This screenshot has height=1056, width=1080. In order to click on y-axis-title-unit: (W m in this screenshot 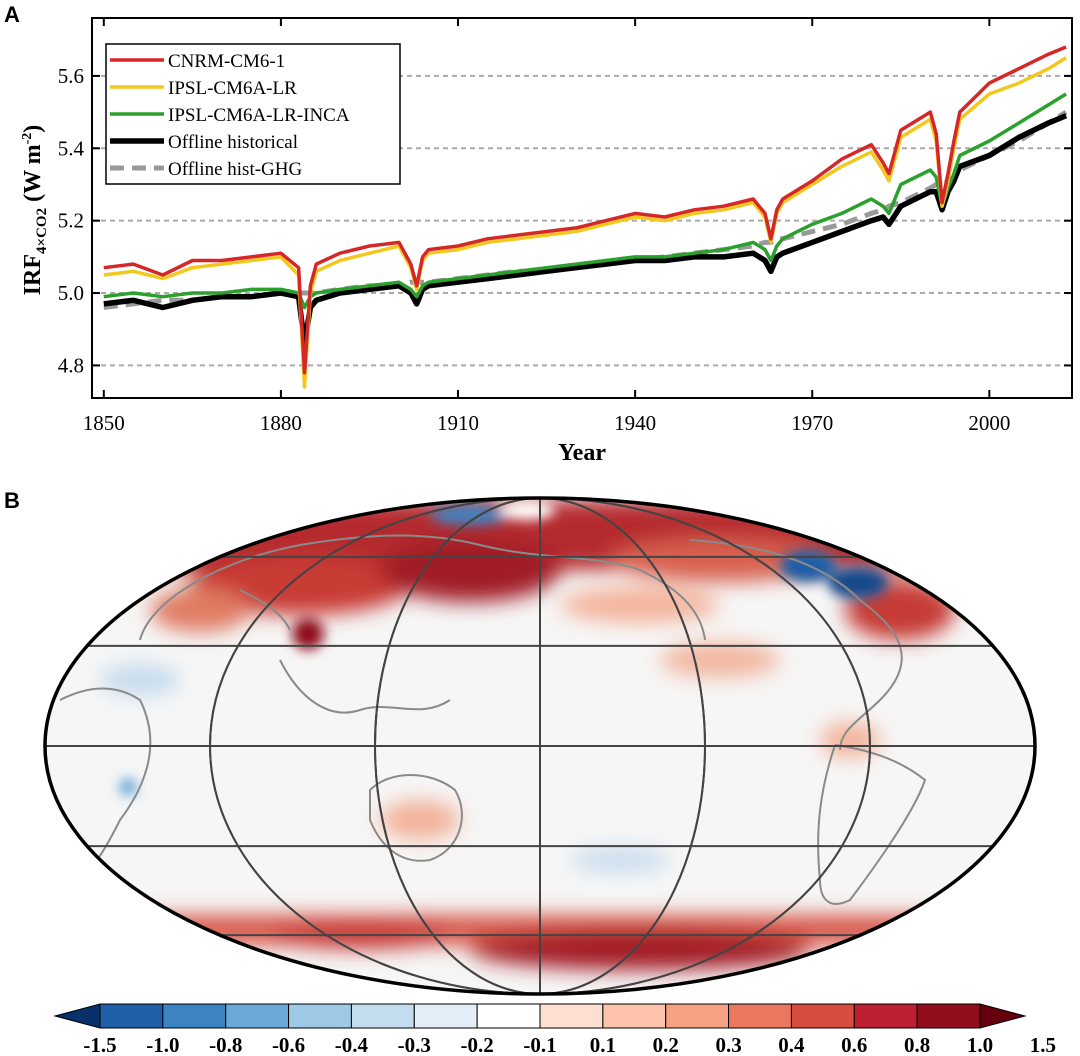, I will do `click(33, 176)`.